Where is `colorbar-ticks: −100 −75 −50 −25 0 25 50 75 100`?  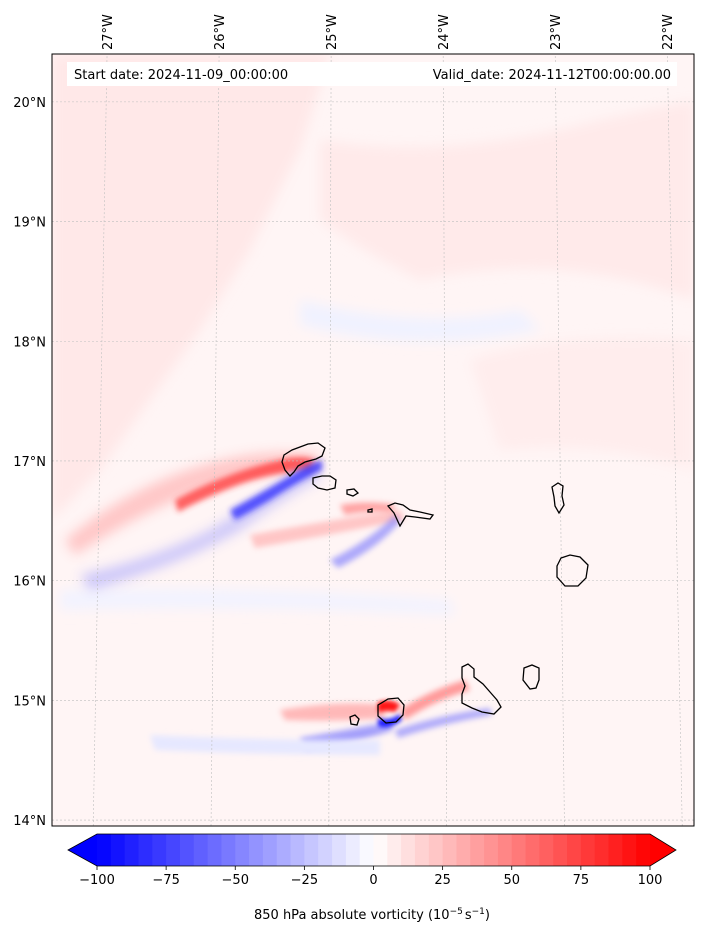
colorbar-ticks: −100 −75 −50 −25 0 25 50 75 100 is located at coordinates (370, 877).